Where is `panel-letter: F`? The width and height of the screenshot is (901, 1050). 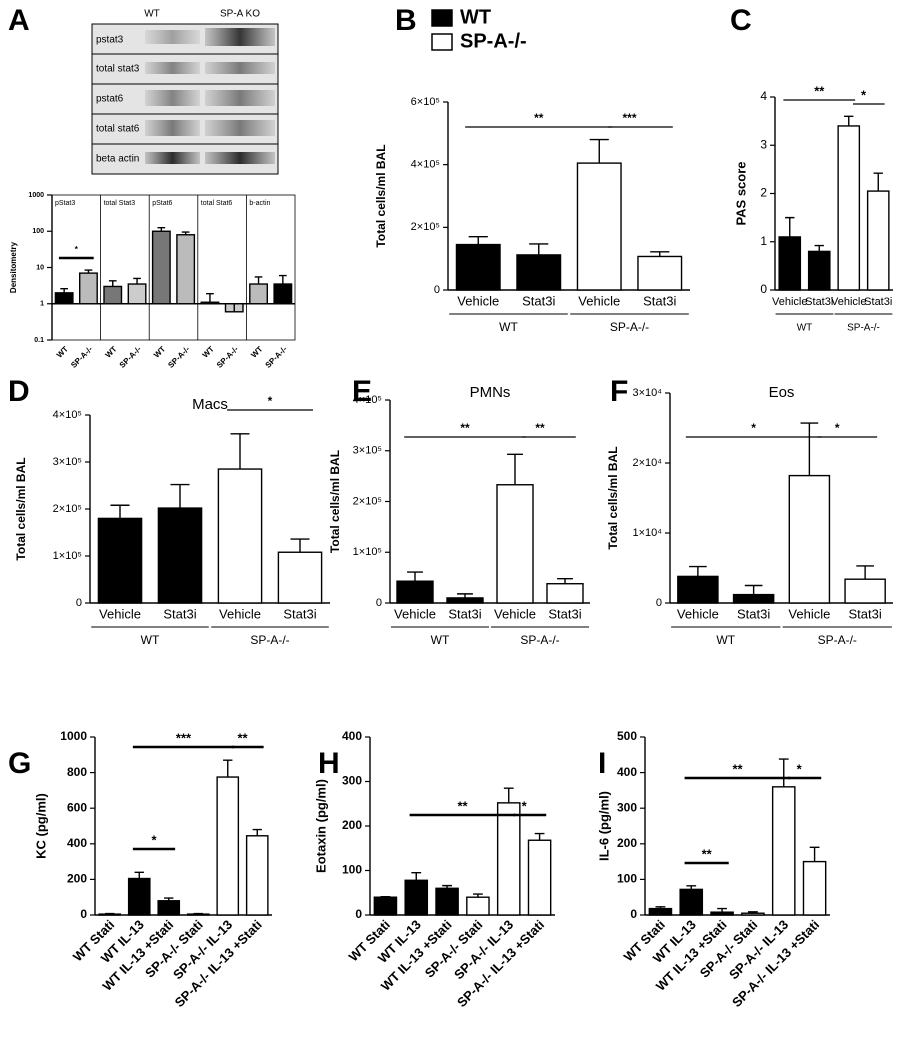 panel-letter: F is located at coordinates (619, 391).